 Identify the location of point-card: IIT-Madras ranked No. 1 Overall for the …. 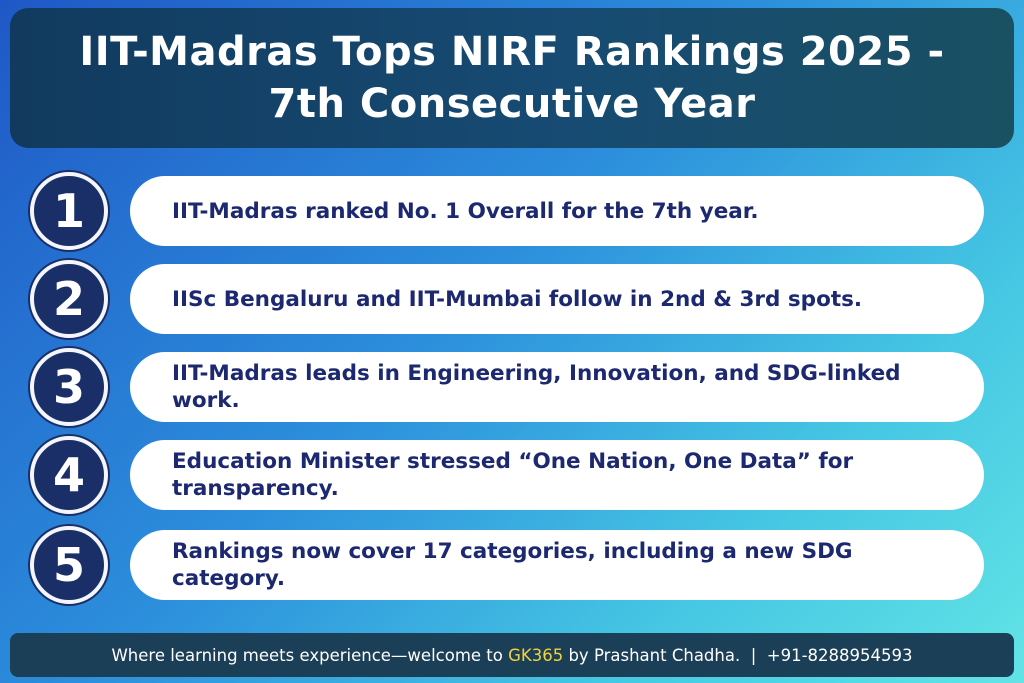
(557, 211).